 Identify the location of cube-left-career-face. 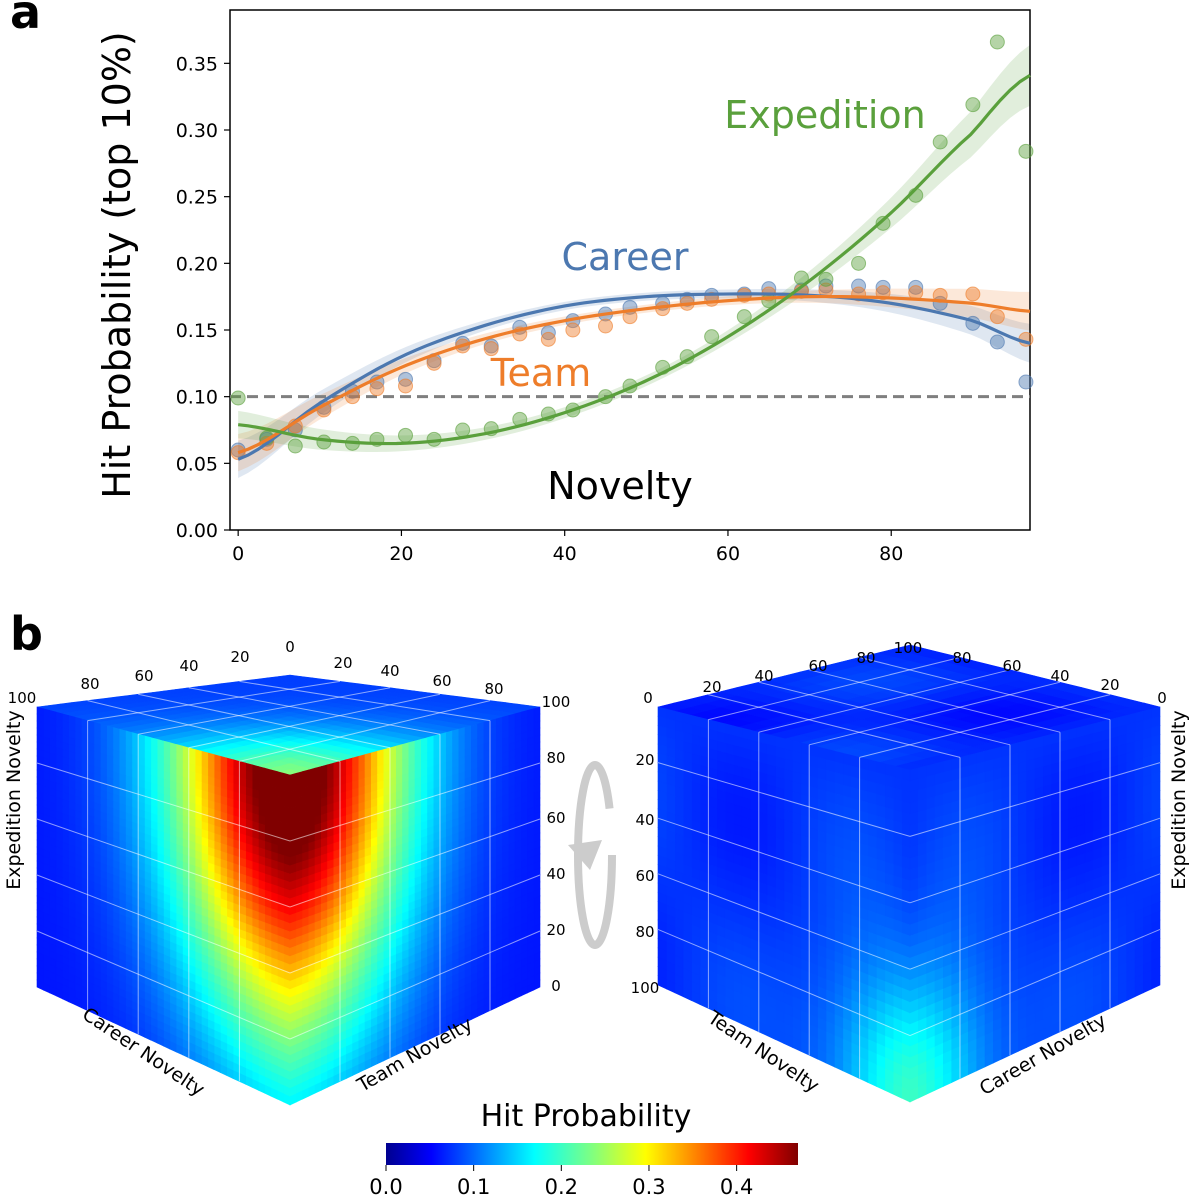
(163, 906).